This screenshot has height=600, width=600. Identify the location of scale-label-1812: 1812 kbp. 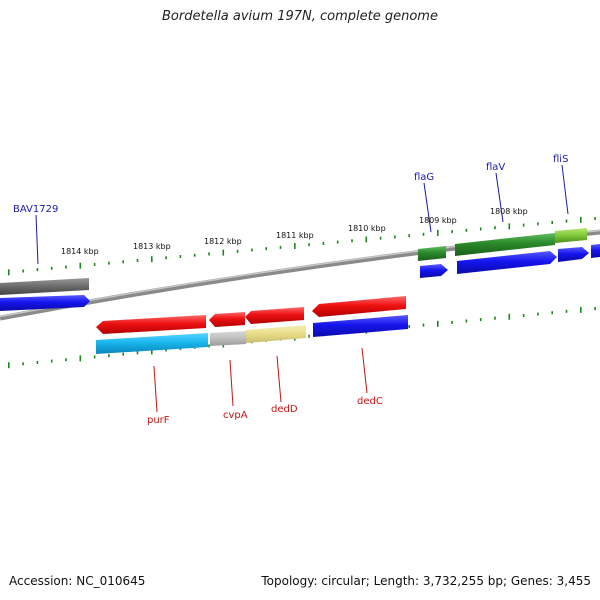
(223, 241).